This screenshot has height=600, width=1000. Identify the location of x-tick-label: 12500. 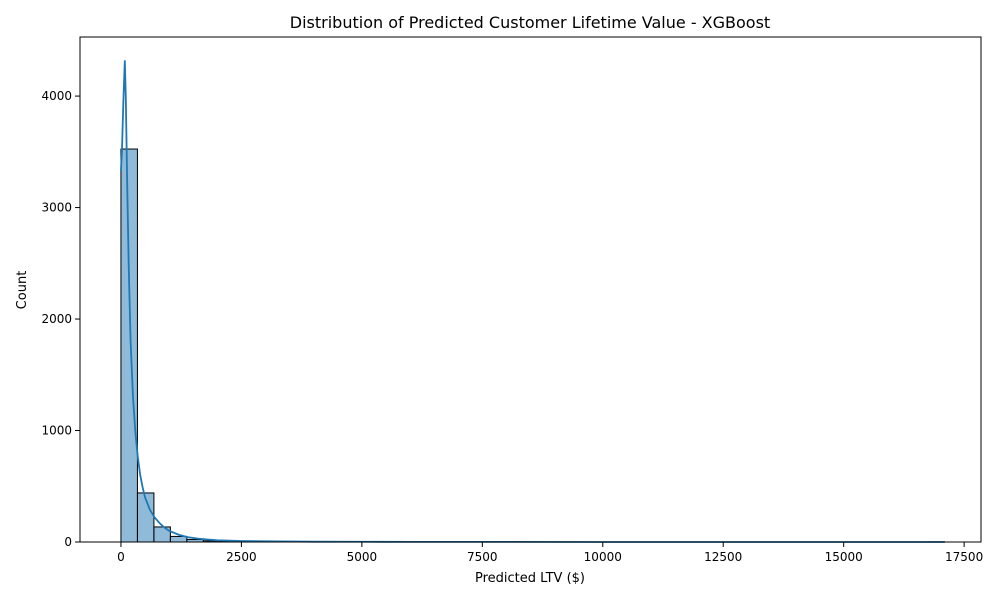
(723, 557).